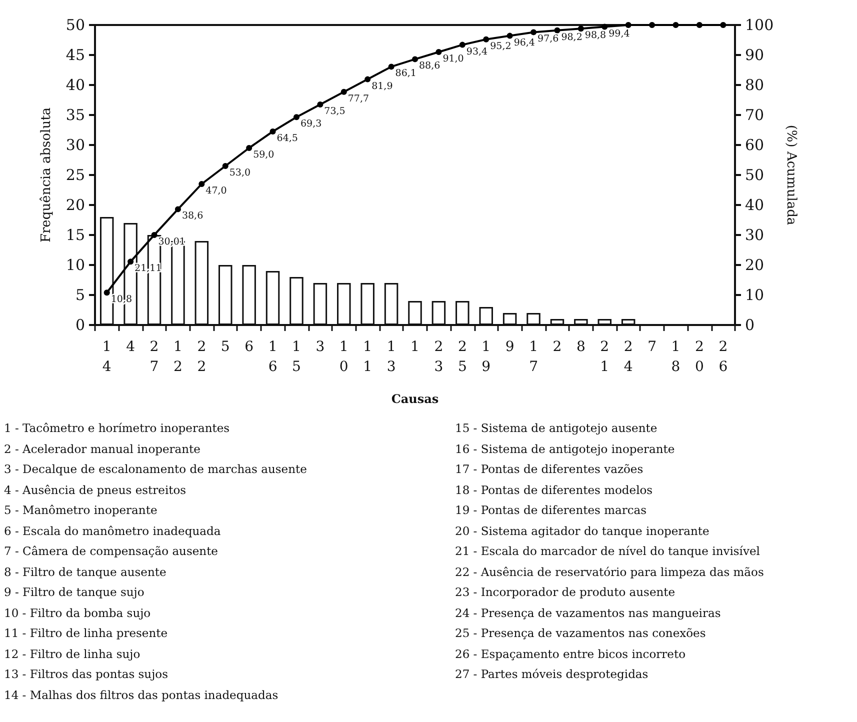 The width and height of the screenshot is (857, 722). I want to click on x-tick-label: 13, so click(391, 357).